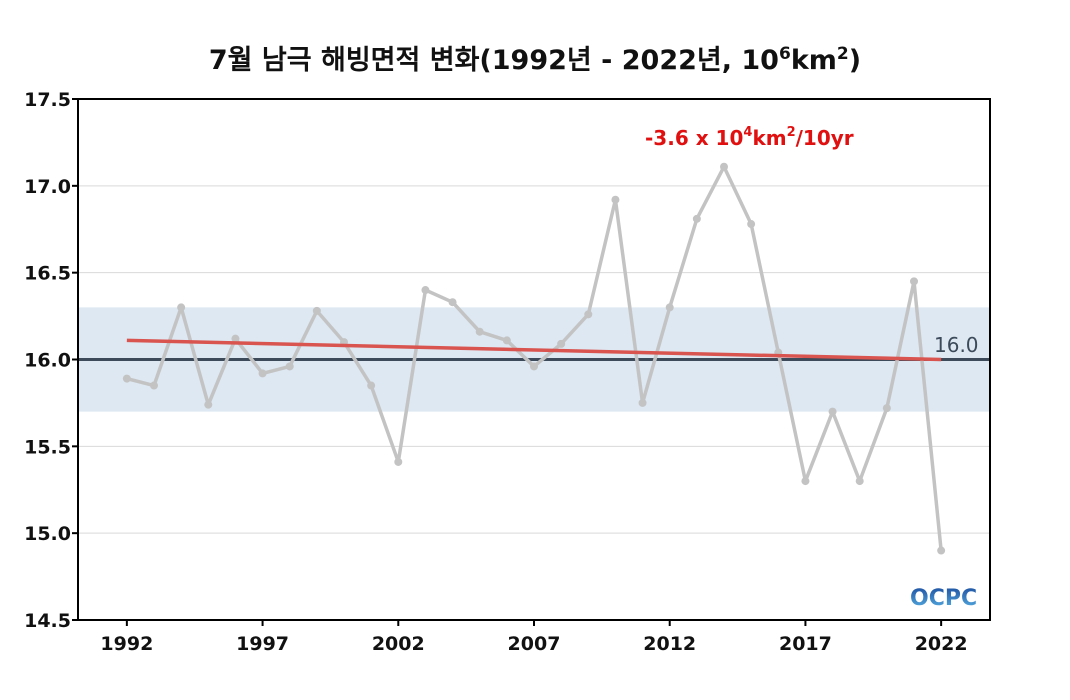 This screenshot has height=700, width=1070. I want to click on svg-text: OCPC, so click(943, 598).